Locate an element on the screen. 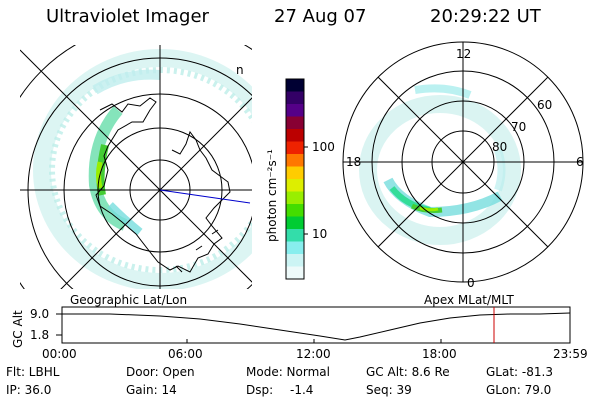 The height and width of the screenshot is (400, 600). colorbar-label: photon cm⁻²s⁻¹ is located at coordinates (272, 195).